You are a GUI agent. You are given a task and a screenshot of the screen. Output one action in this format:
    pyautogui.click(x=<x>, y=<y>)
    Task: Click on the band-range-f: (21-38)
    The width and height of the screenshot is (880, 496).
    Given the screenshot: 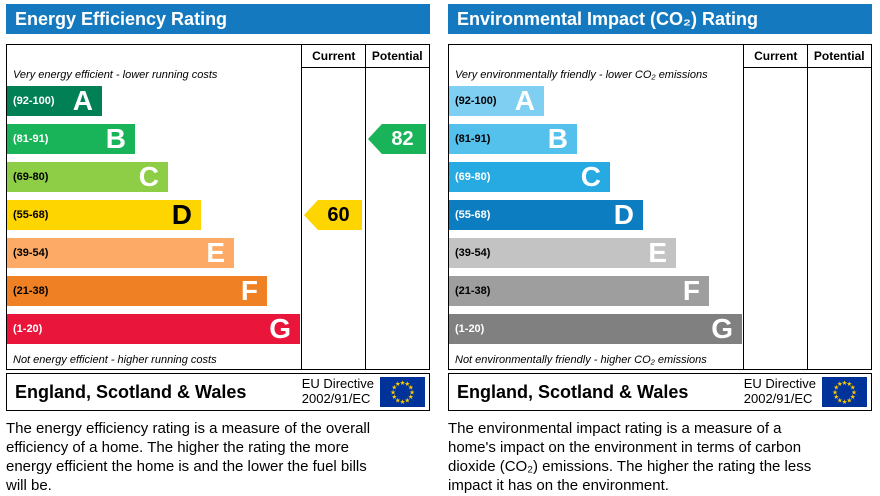 What is the action you would take?
    pyautogui.click(x=473, y=291)
    